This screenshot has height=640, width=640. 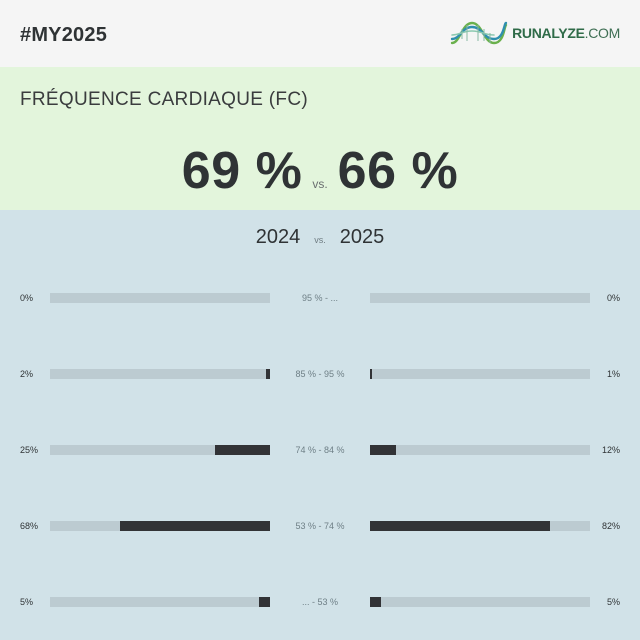 What do you see at coordinates (610, 450) in the screenshot?
I see `zone-percent-2025: 12%` at bounding box center [610, 450].